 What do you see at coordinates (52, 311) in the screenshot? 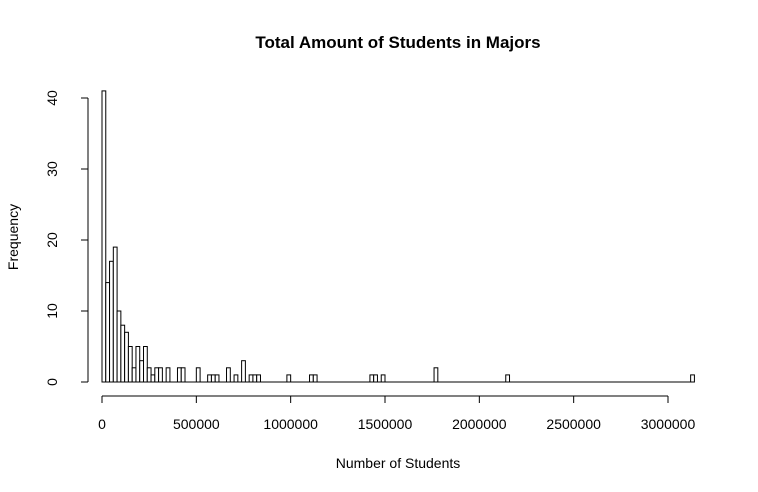
I see `y-tick-label: 10` at bounding box center [52, 311].